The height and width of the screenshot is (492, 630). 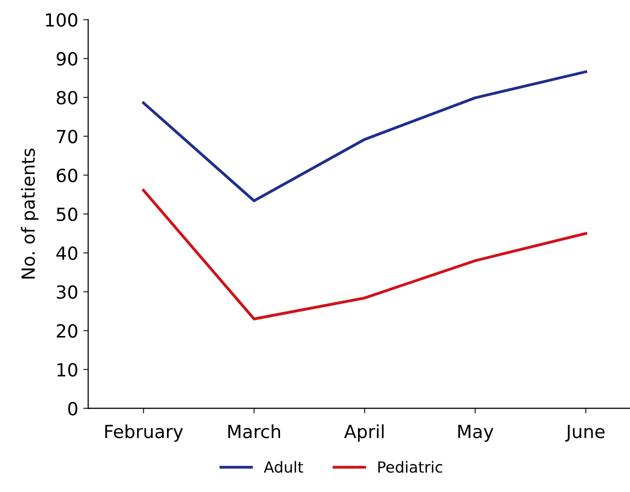 I want to click on y-tick-label: 10, so click(x=67, y=369).